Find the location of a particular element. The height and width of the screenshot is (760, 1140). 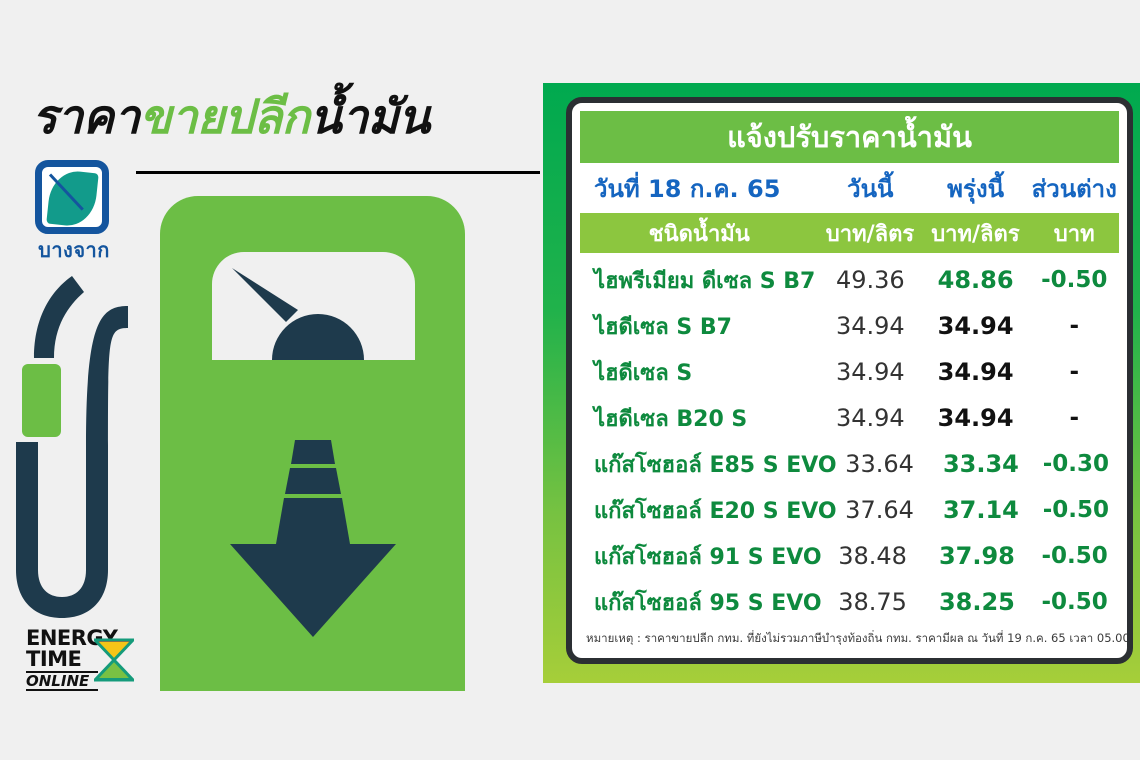

tomorrow-price-cell: 37.98 is located at coordinates (976, 556).